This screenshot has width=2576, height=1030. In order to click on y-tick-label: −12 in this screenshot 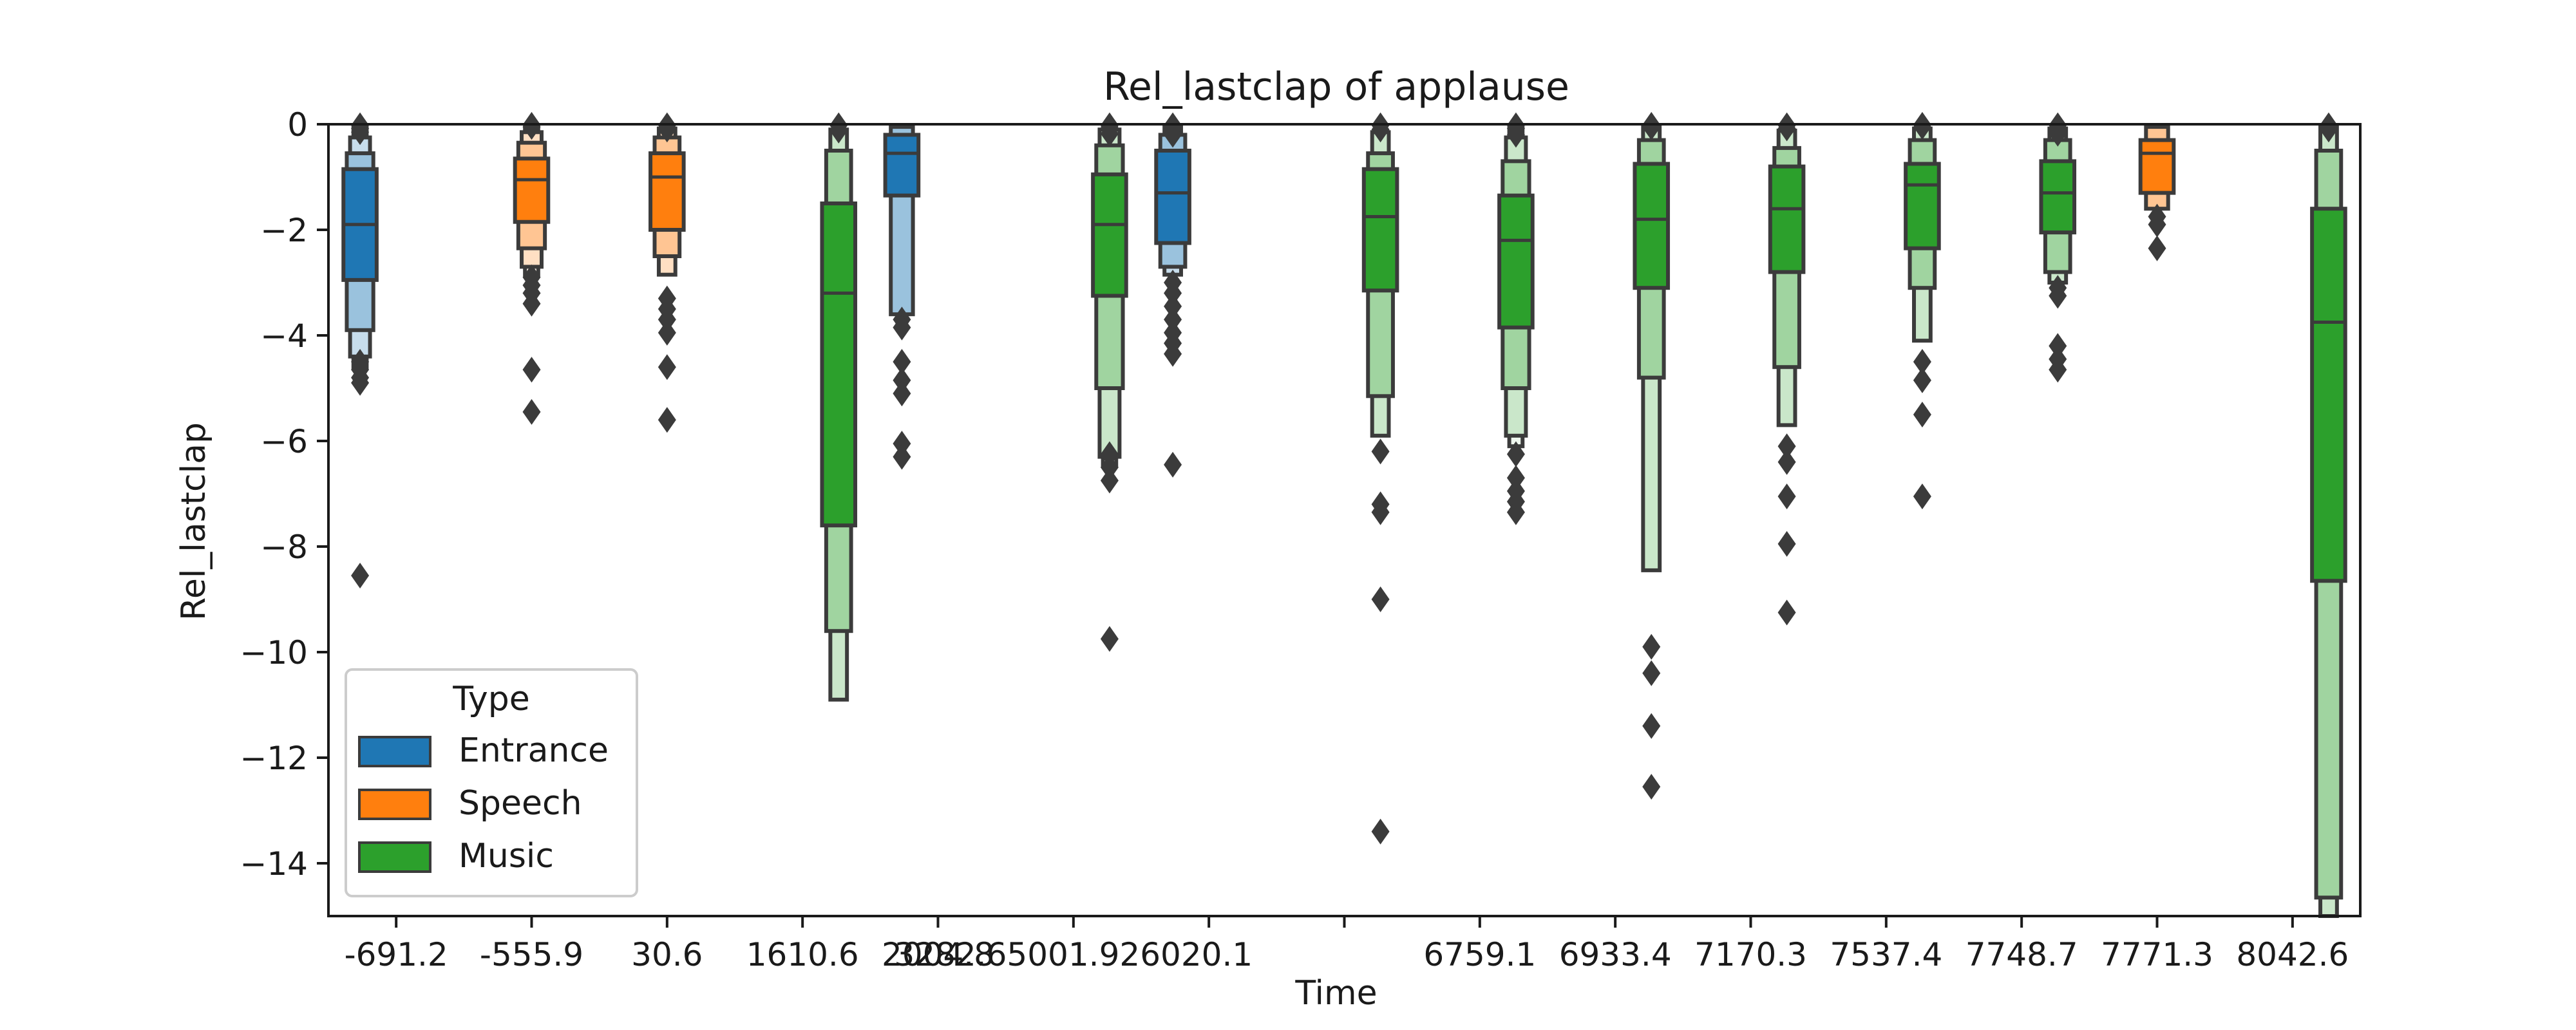, I will do `click(274, 759)`.